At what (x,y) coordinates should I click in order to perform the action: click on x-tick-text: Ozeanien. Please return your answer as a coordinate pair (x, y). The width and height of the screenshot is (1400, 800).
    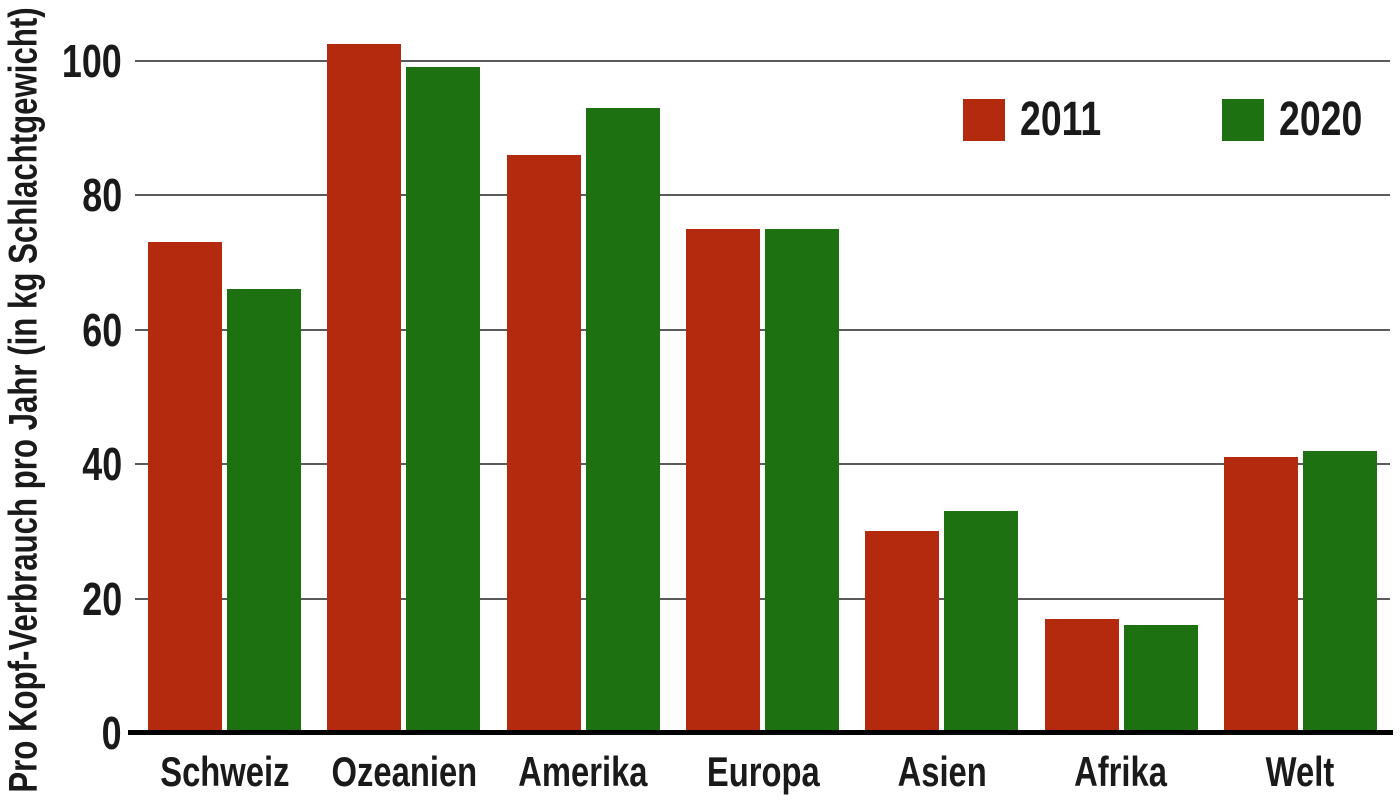
    Looking at the image, I should click on (404, 771).